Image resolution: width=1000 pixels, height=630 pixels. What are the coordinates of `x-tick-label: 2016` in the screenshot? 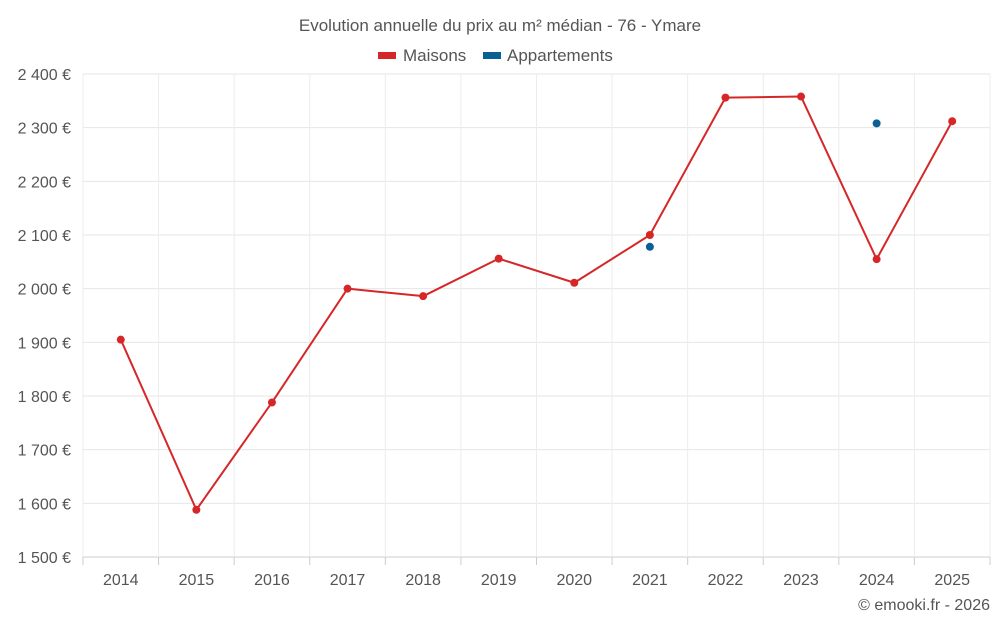 It's located at (272, 580).